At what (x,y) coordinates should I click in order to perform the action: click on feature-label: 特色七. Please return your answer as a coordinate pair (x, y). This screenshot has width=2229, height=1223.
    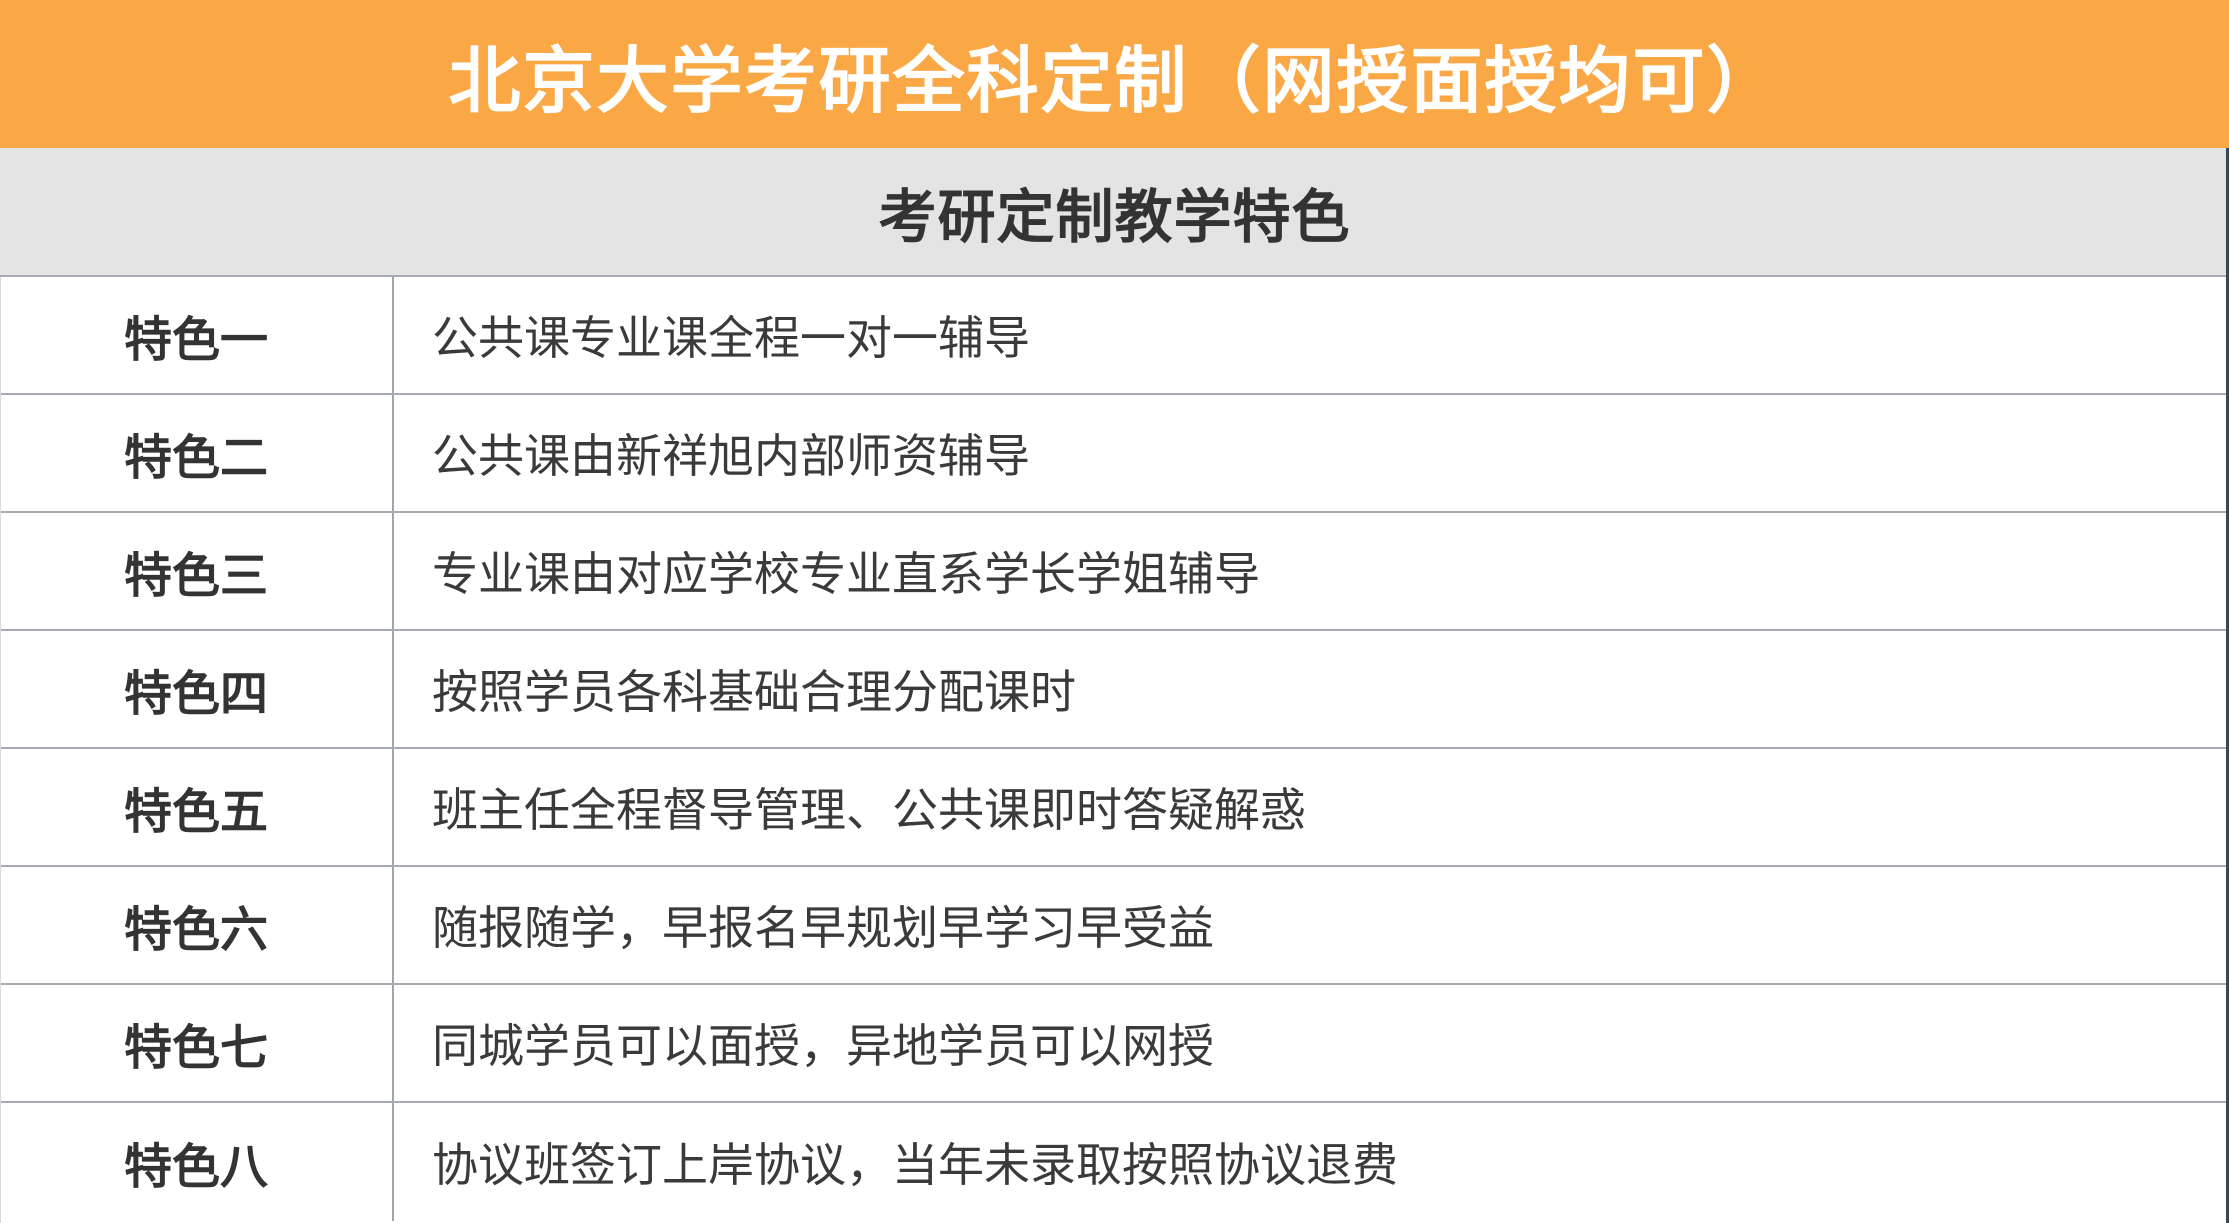
    Looking at the image, I should click on (197, 1043).